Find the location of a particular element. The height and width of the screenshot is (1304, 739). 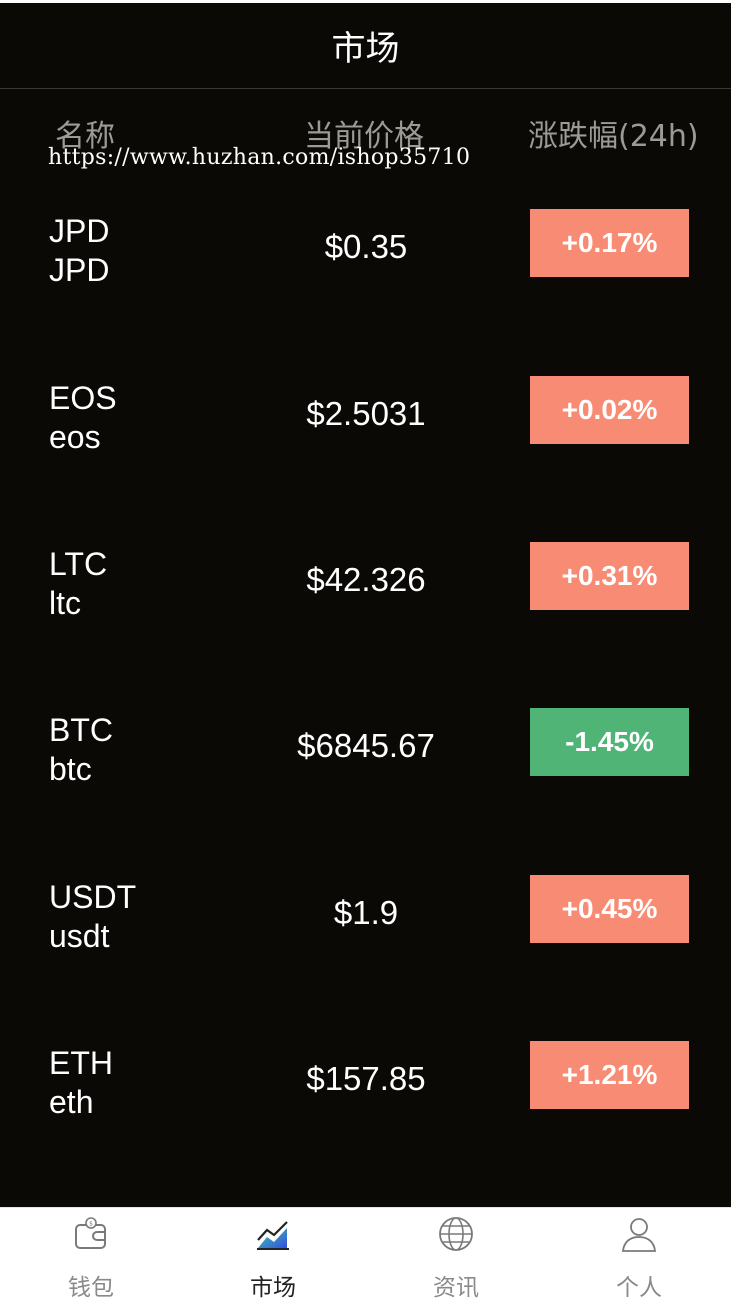

wallet-icon: $ is located at coordinates (90, 1233).